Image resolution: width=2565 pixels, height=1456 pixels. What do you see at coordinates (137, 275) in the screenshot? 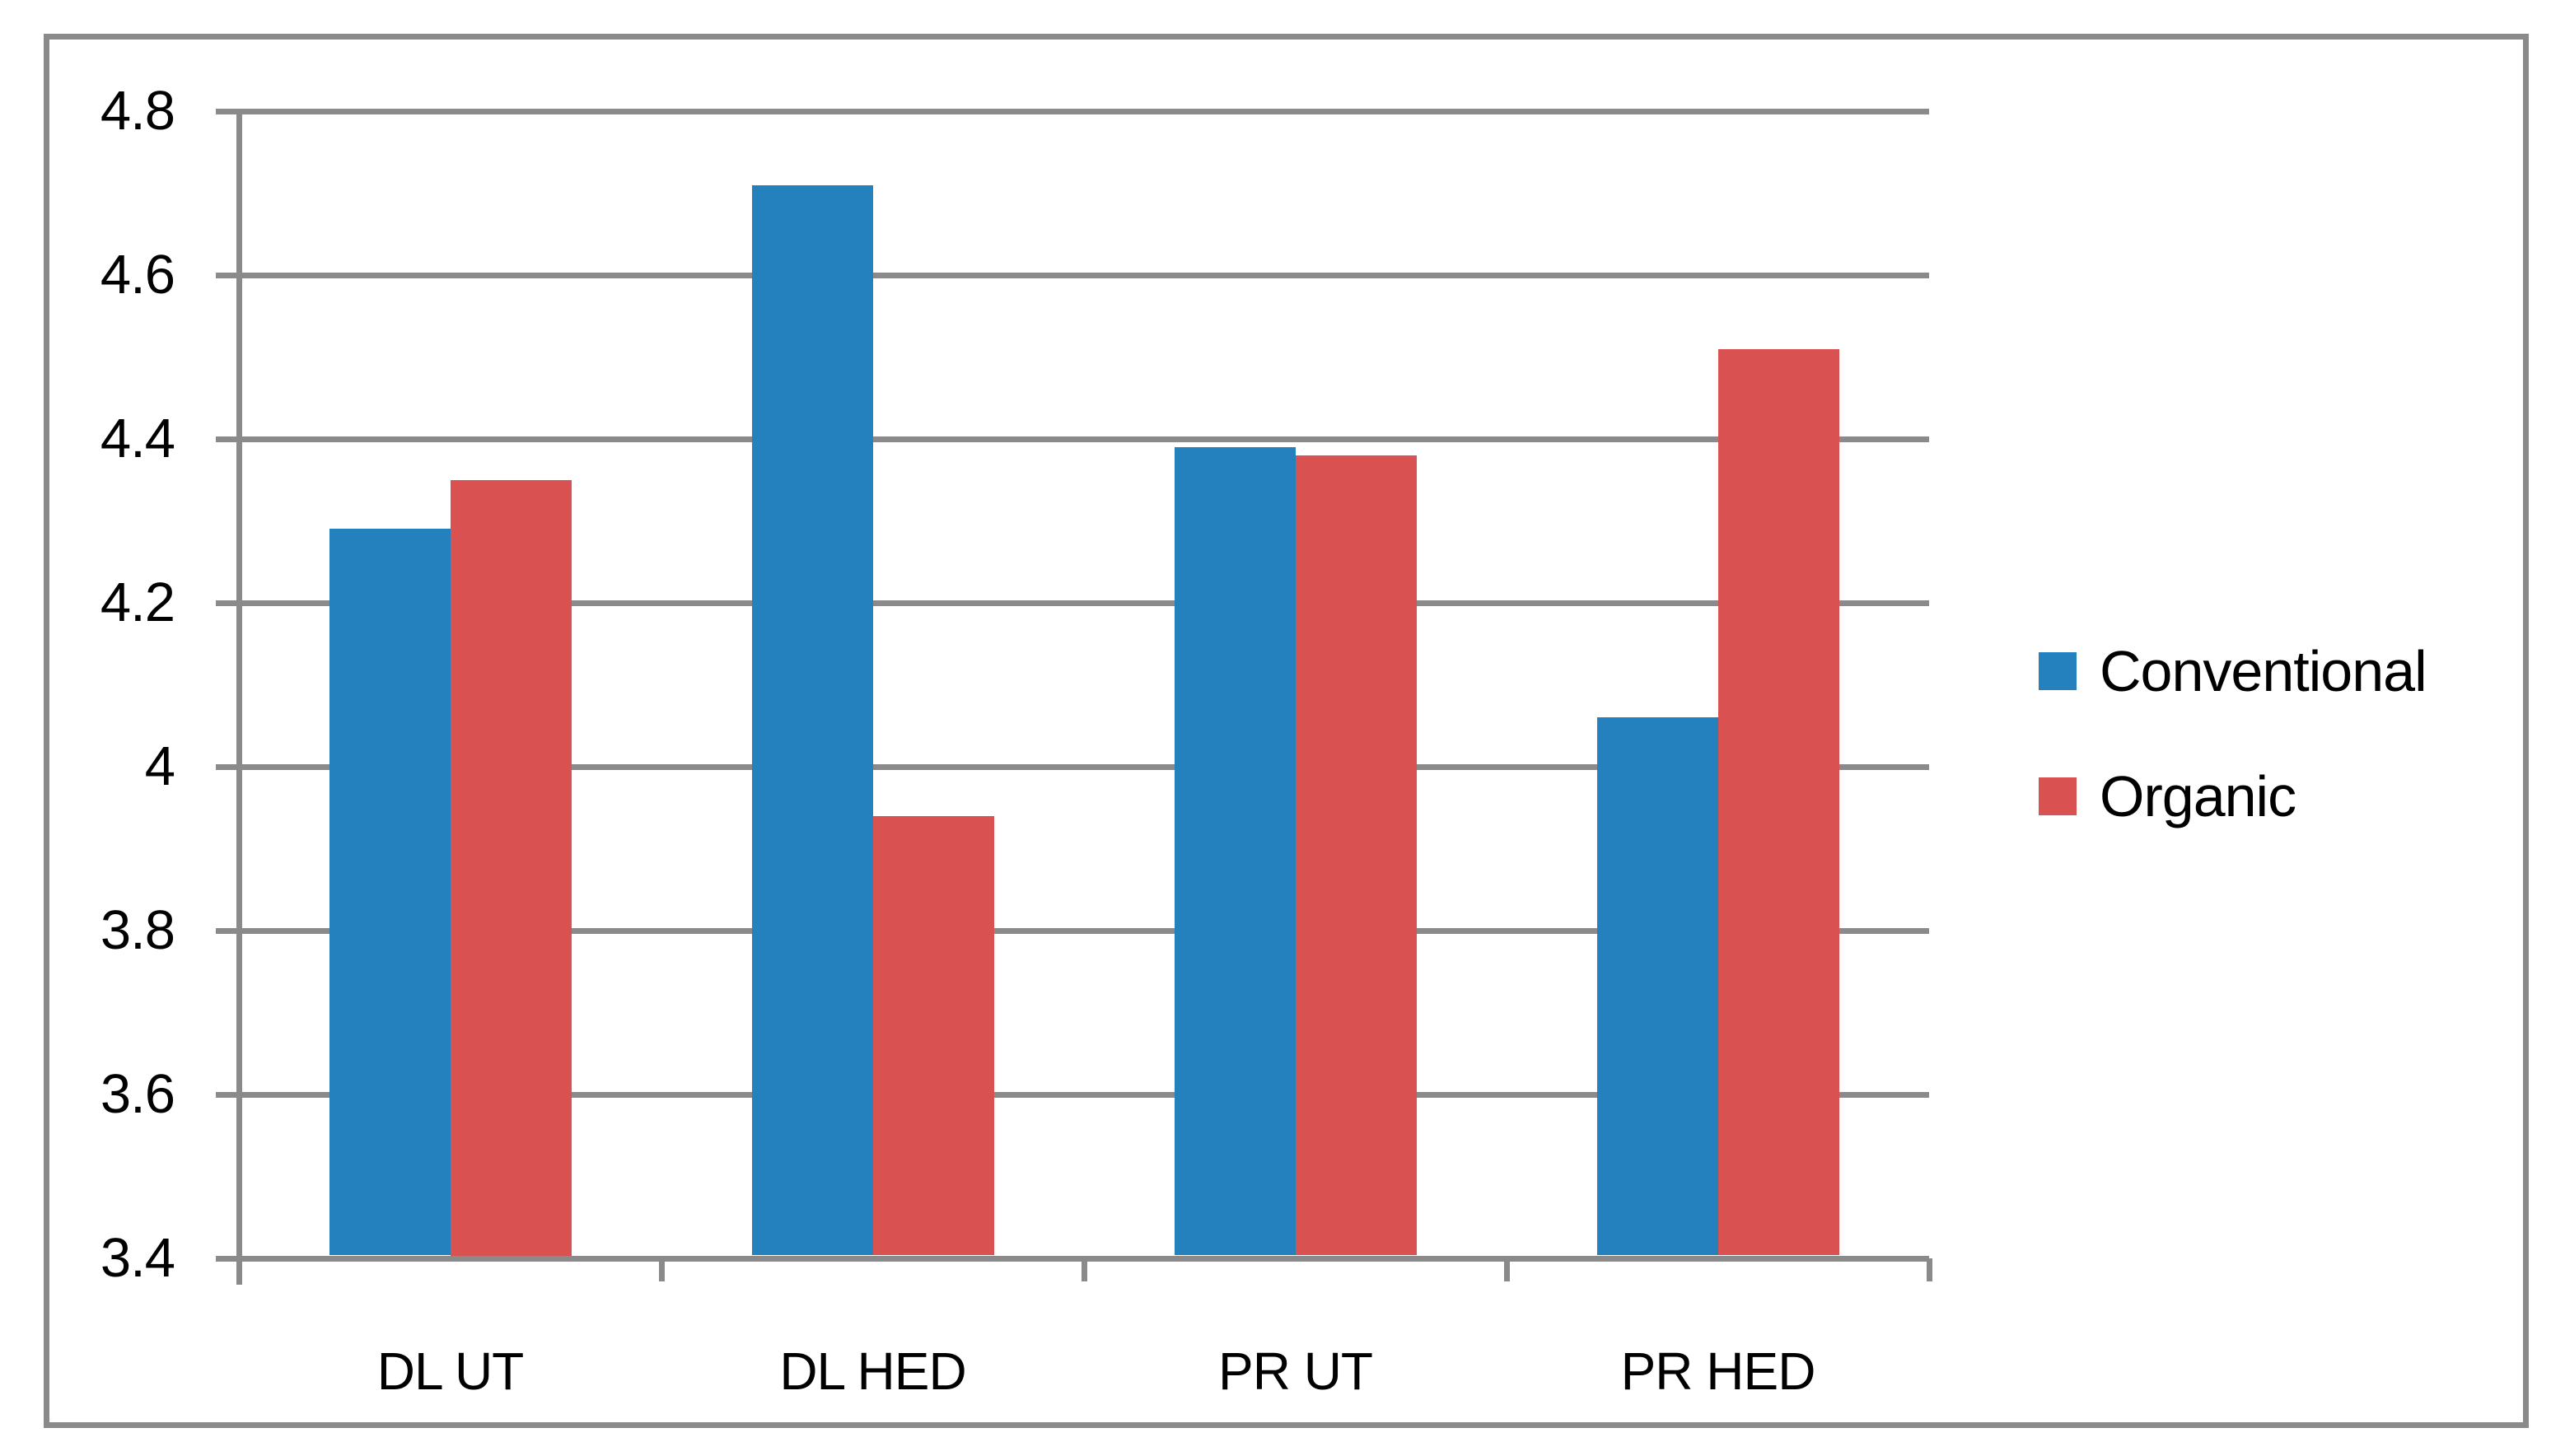
I see `y-tick-label: 4.6` at bounding box center [137, 275].